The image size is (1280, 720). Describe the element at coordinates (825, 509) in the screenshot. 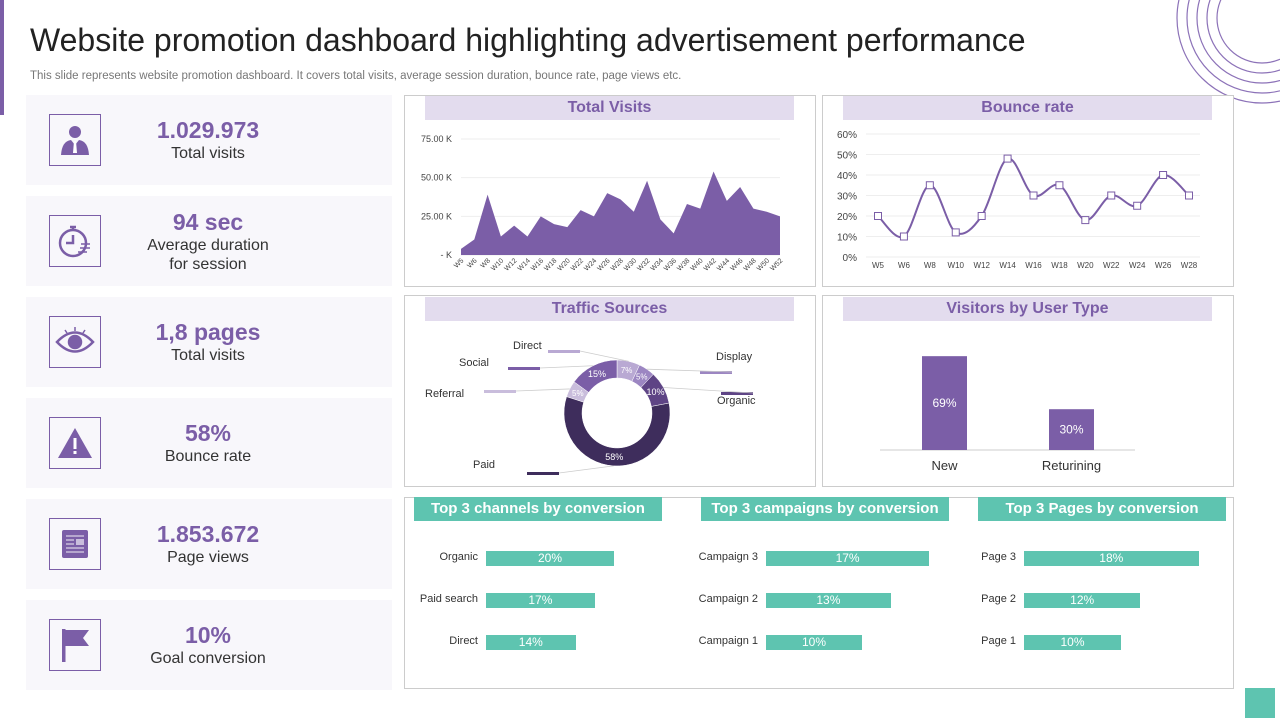

I see `campaigns-title: Top 3 campaigns by conversion` at that location.